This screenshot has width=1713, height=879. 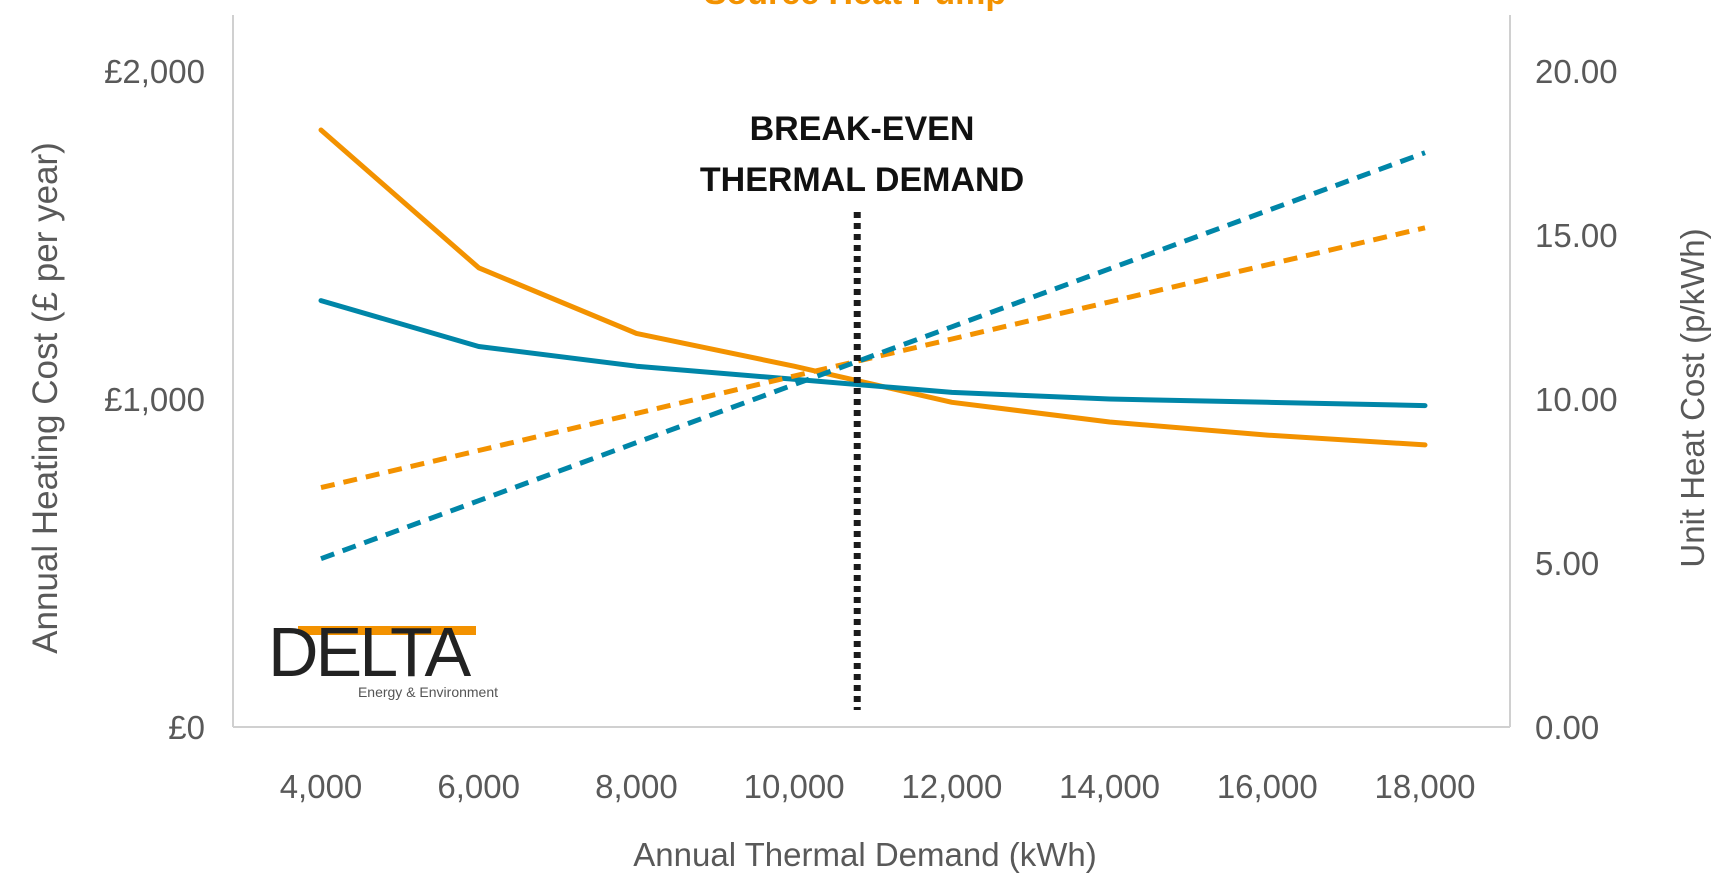 I want to click on x-tick-label: 14,000, so click(x=1109, y=786).